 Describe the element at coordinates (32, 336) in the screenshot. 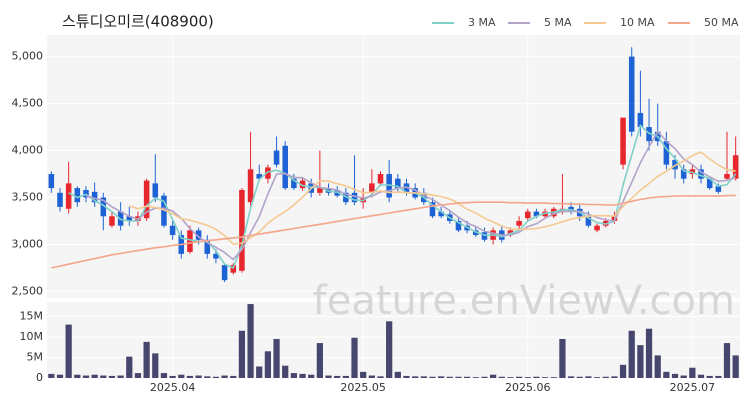

I see `volume-tick-label: 10M` at that location.